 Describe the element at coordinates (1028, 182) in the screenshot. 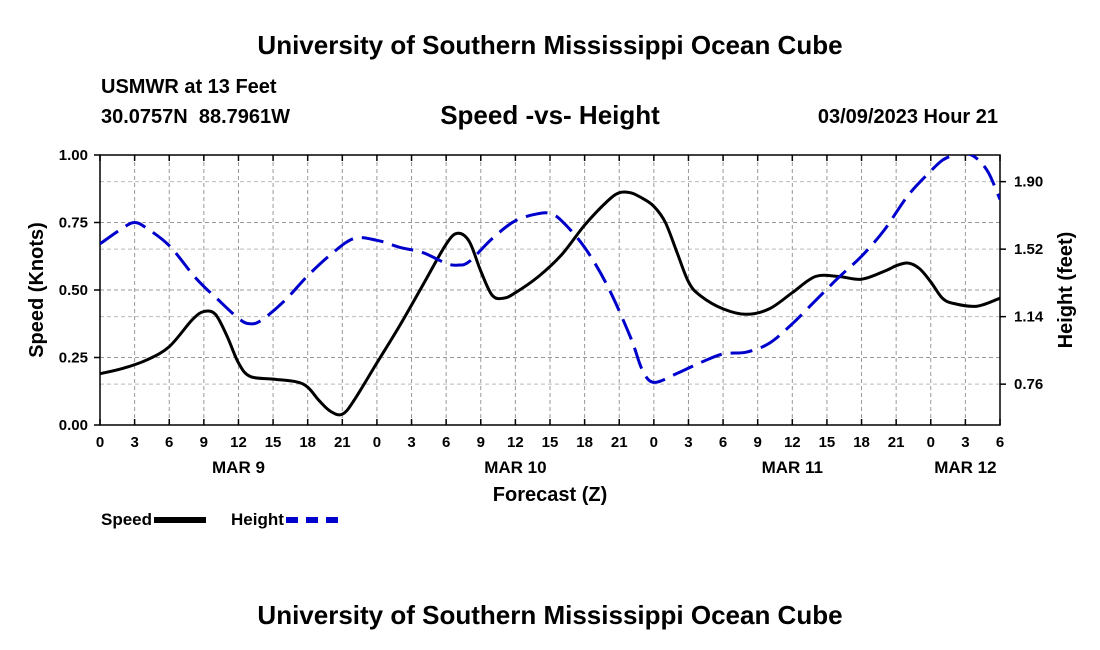

I see `y-right-tick-label: 1.90` at that location.